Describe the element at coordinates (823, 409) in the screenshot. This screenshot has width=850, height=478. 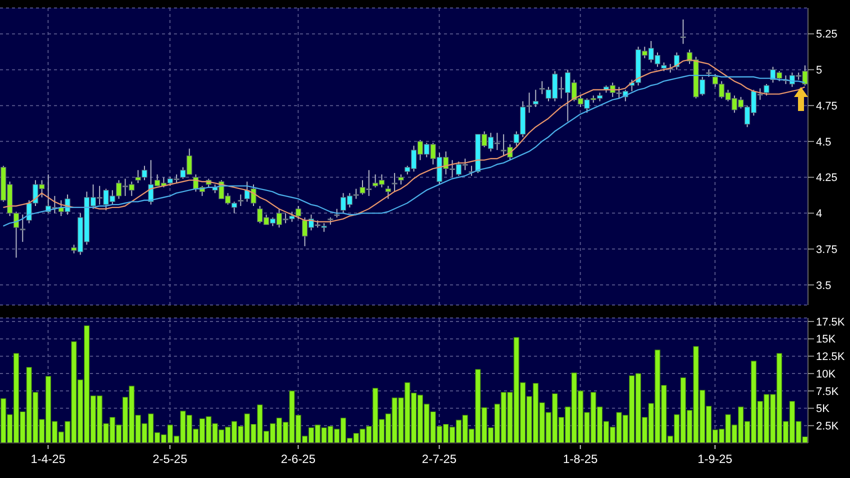
I see `y-tick-label: 5K` at that location.